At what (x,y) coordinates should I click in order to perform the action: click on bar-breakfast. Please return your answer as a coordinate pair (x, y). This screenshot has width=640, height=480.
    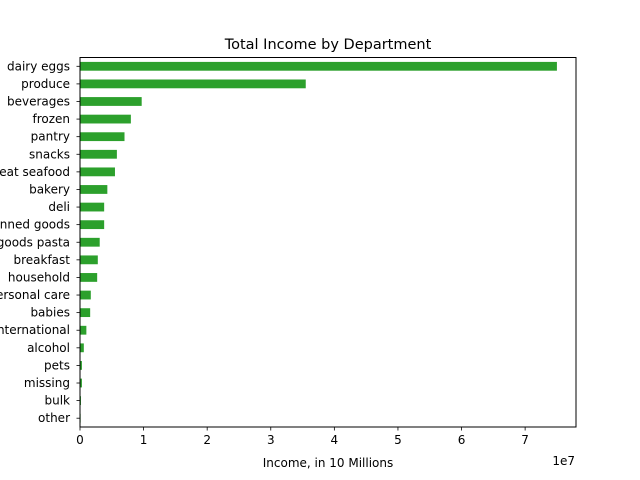
    Looking at the image, I should click on (89, 260).